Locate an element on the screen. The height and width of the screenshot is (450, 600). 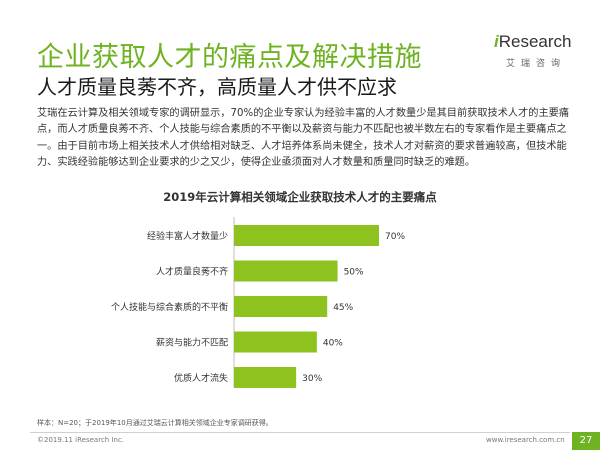
category-label: 薪资与能力不匹配 is located at coordinates (192, 343).